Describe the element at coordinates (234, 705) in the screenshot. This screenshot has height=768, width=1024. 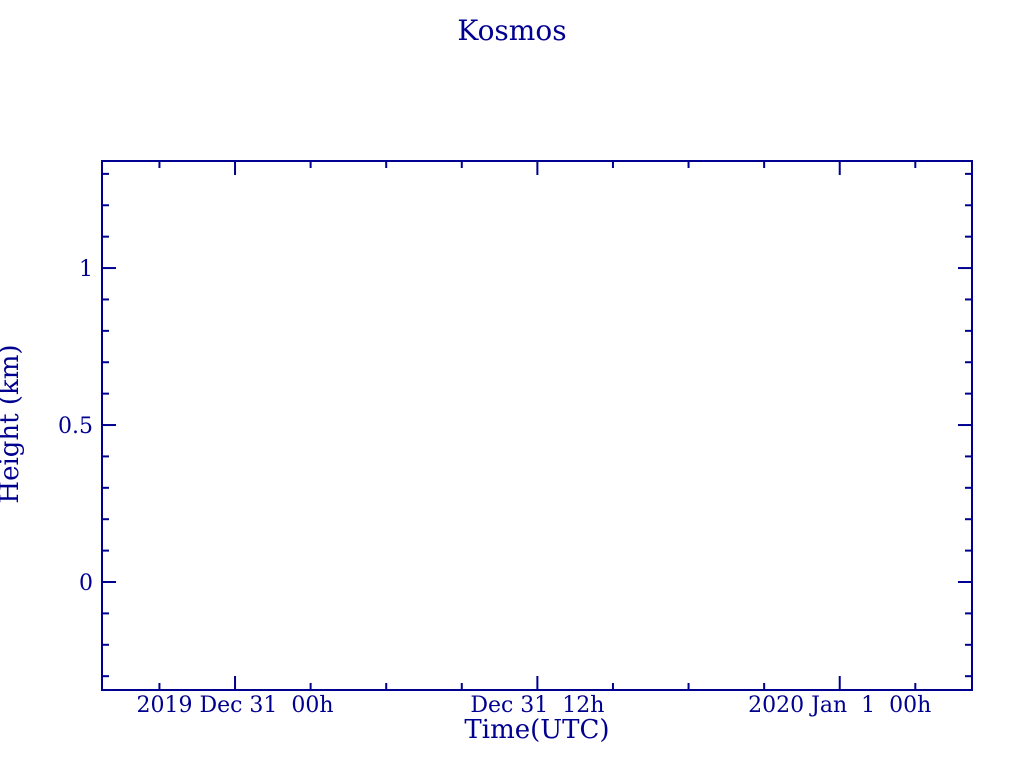
I see `x-tick-label: 2019 Dec 31 00h` at that location.